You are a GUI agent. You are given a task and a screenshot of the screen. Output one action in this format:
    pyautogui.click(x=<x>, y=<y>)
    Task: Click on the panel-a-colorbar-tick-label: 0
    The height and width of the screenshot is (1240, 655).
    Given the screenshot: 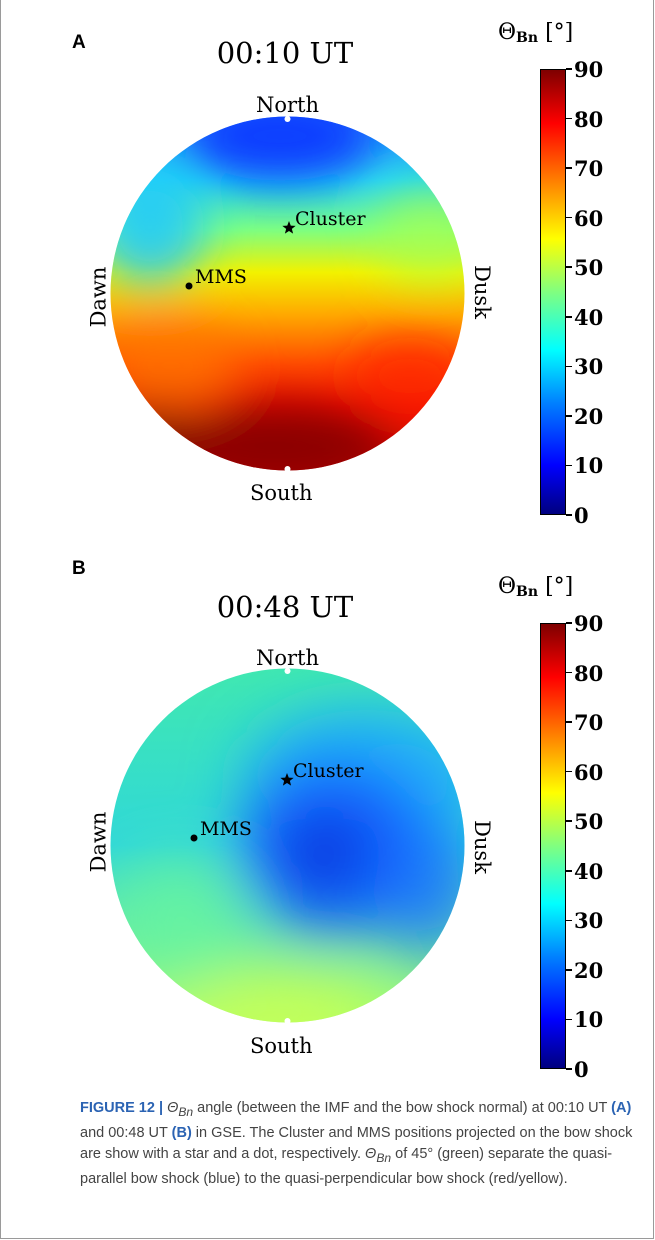 What is the action you would take?
    pyautogui.click(x=581, y=515)
    